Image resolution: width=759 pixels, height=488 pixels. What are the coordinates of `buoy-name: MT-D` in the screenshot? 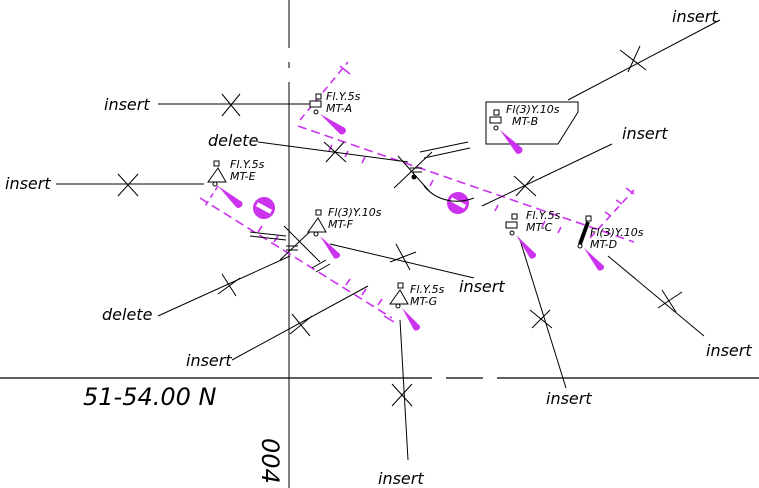 It's located at (603, 244).